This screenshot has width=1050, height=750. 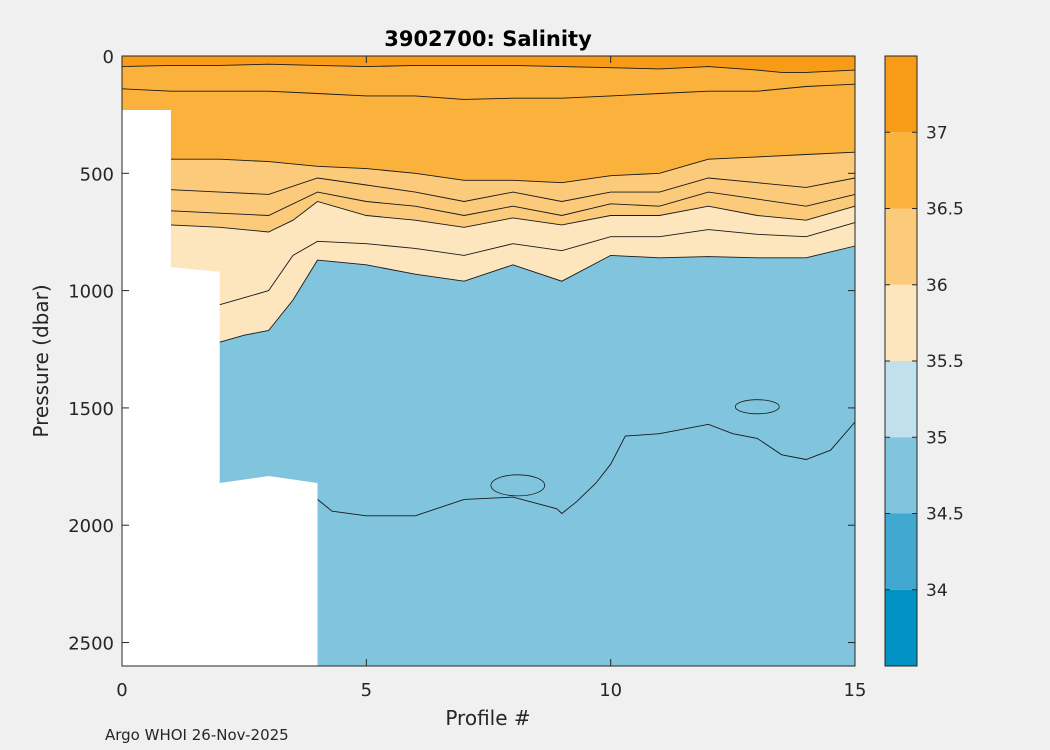 What do you see at coordinates (197, 735) in the screenshot?
I see `footer-credit: Argo WHOI 26-Nov-2025` at bounding box center [197, 735].